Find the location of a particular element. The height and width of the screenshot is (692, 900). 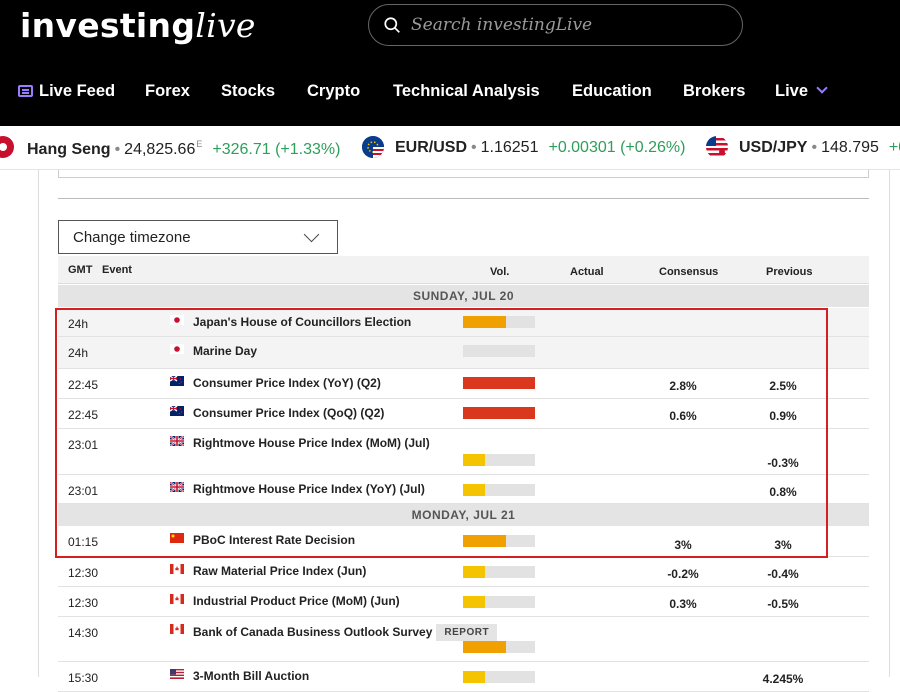

event-time: 01:15 is located at coordinates (83, 542).